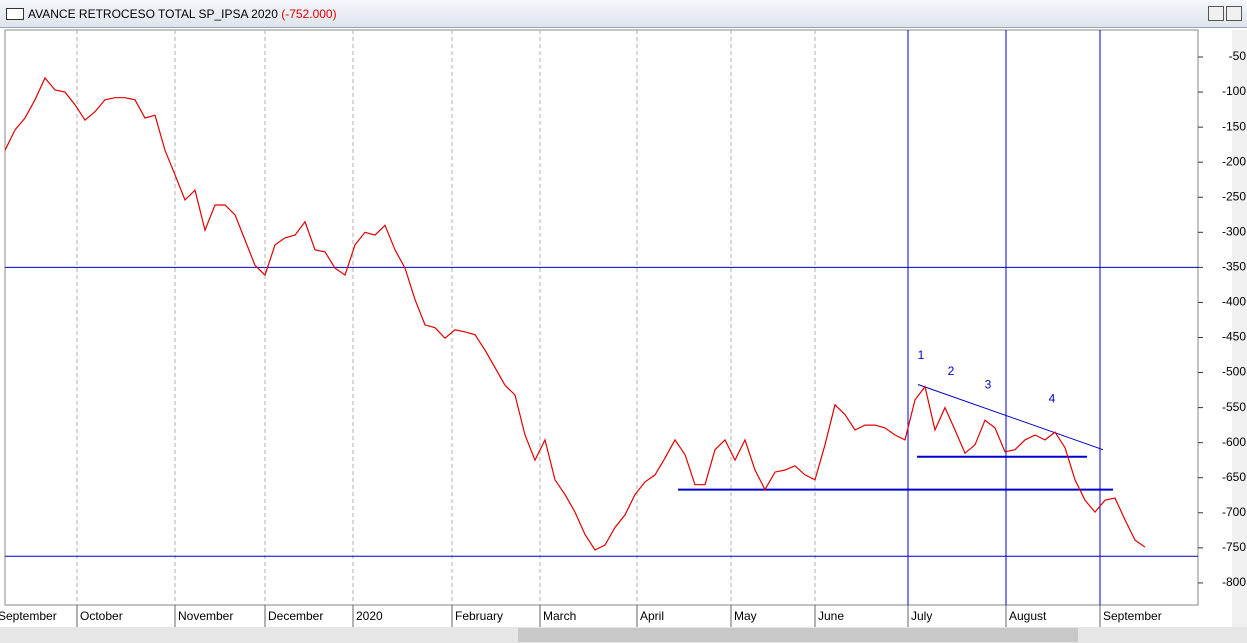 This screenshot has height=643, width=1247. I want to click on y-tick-label: -800, so click(1234, 582).